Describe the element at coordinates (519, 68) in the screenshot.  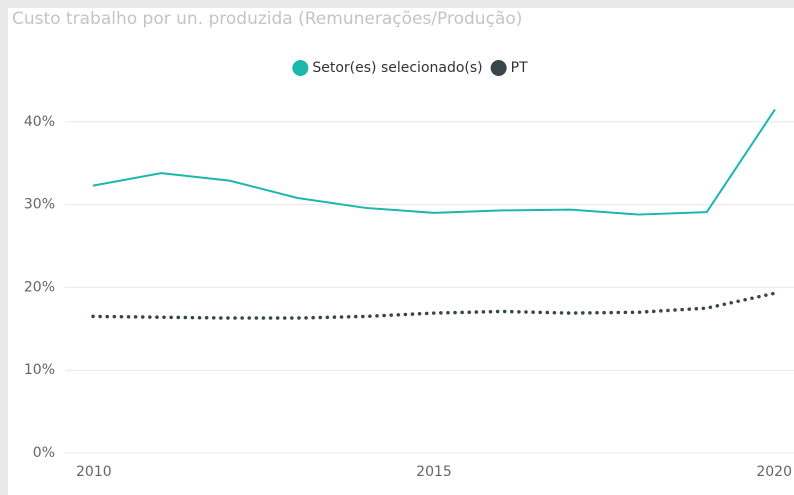
I see `legend-label: PT` at that location.